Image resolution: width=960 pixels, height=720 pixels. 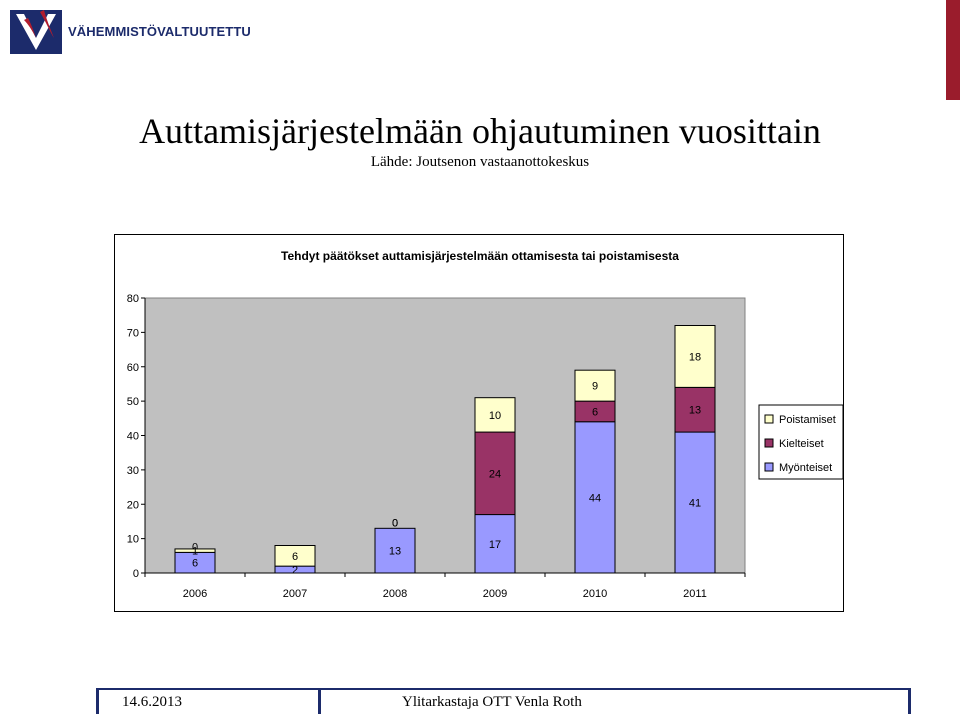 I want to click on data-label: 9, so click(x=595, y=387).